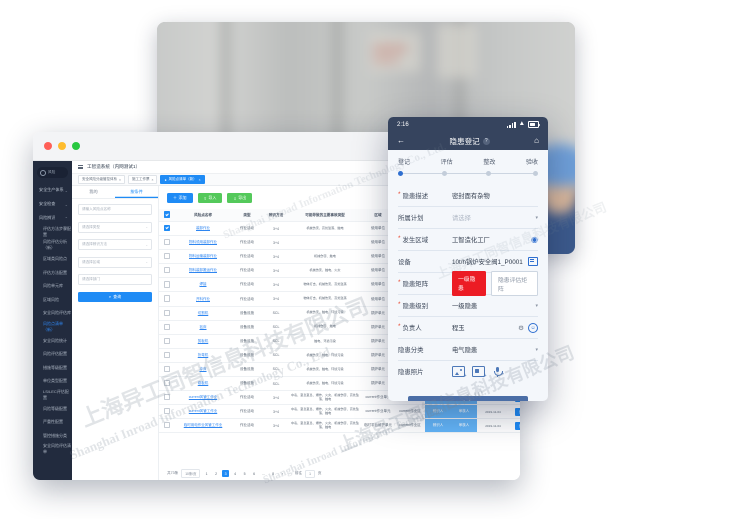 Image resolution: width=738 pixels, height=519 pixels. I want to click on step-label-0: 登记, so click(404, 163).